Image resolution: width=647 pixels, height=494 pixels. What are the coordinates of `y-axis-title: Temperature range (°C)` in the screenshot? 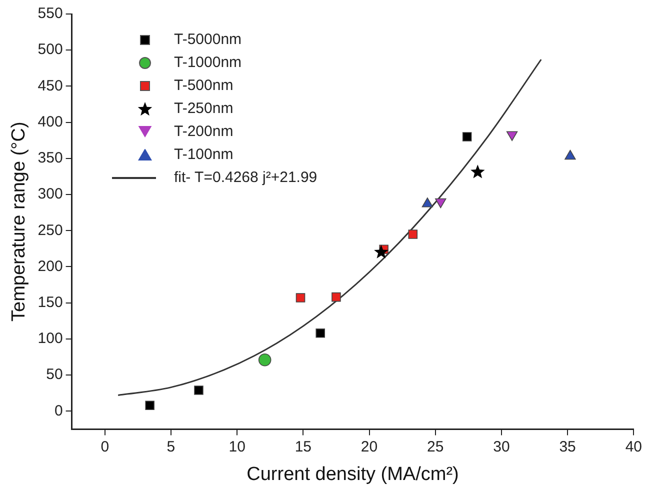 It's located at (19, 222).